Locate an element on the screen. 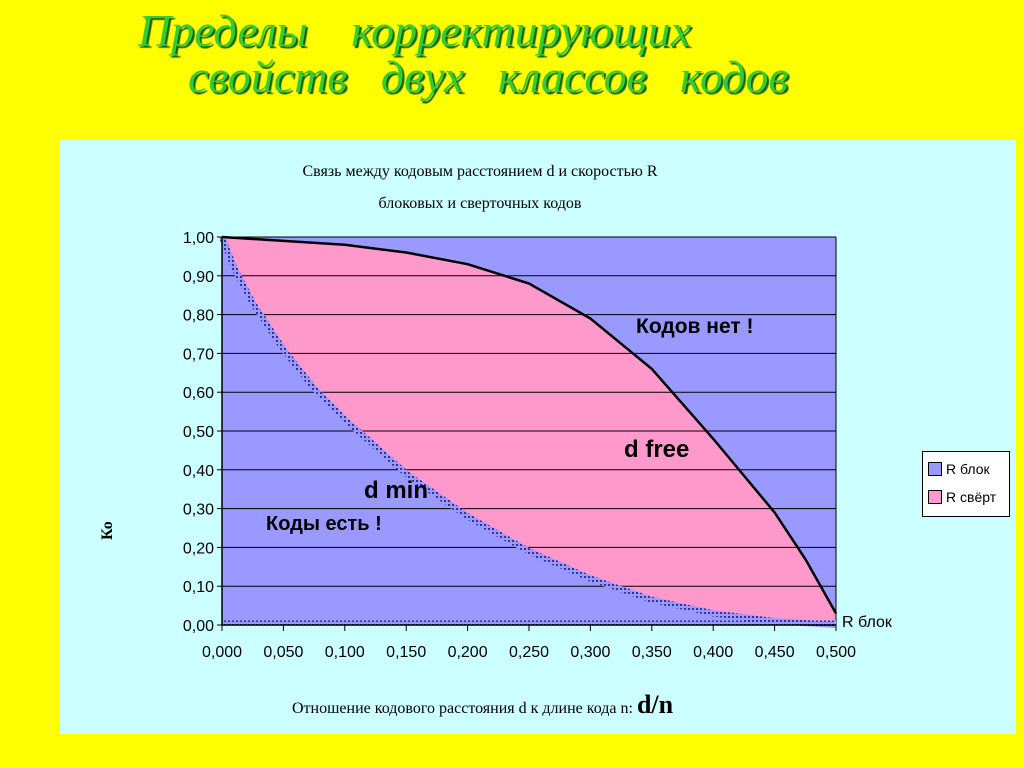 This screenshot has height=768, width=1024. y-tick-label-7: 0,70 is located at coordinates (198, 354).